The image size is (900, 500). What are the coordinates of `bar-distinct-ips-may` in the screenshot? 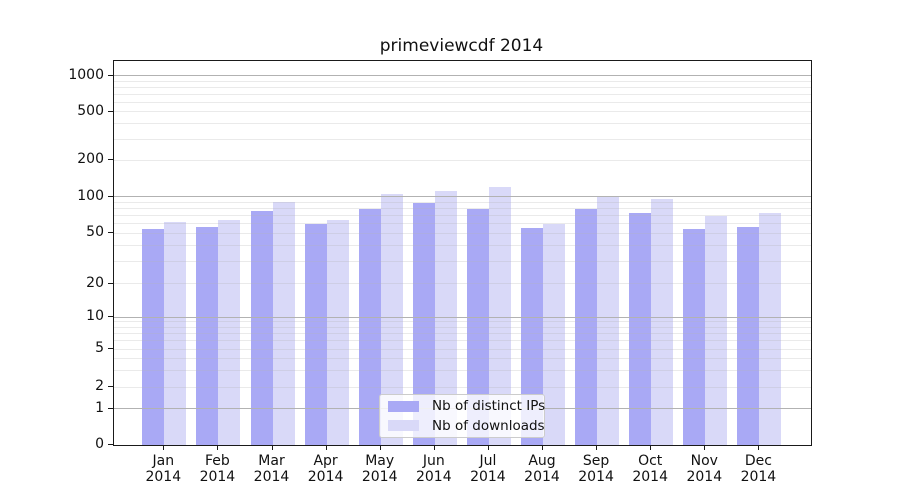 It's located at (369, 326).